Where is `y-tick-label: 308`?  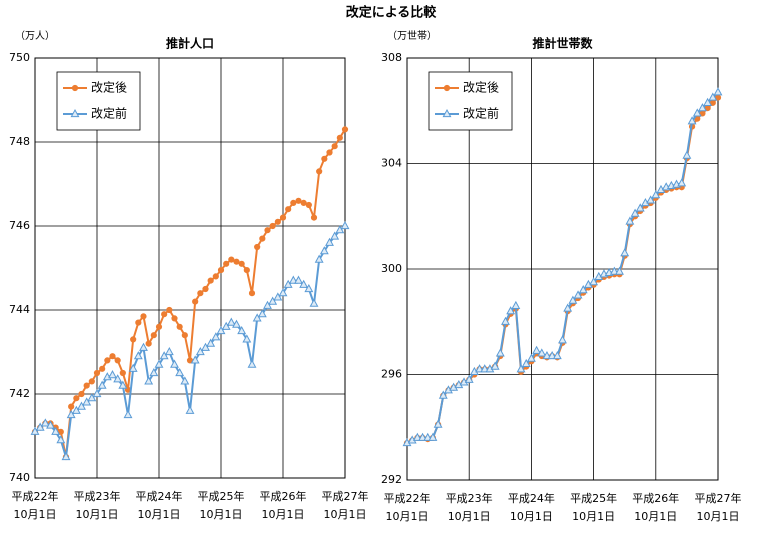
y-tick-label: 308 is located at coordinates (391, 57).